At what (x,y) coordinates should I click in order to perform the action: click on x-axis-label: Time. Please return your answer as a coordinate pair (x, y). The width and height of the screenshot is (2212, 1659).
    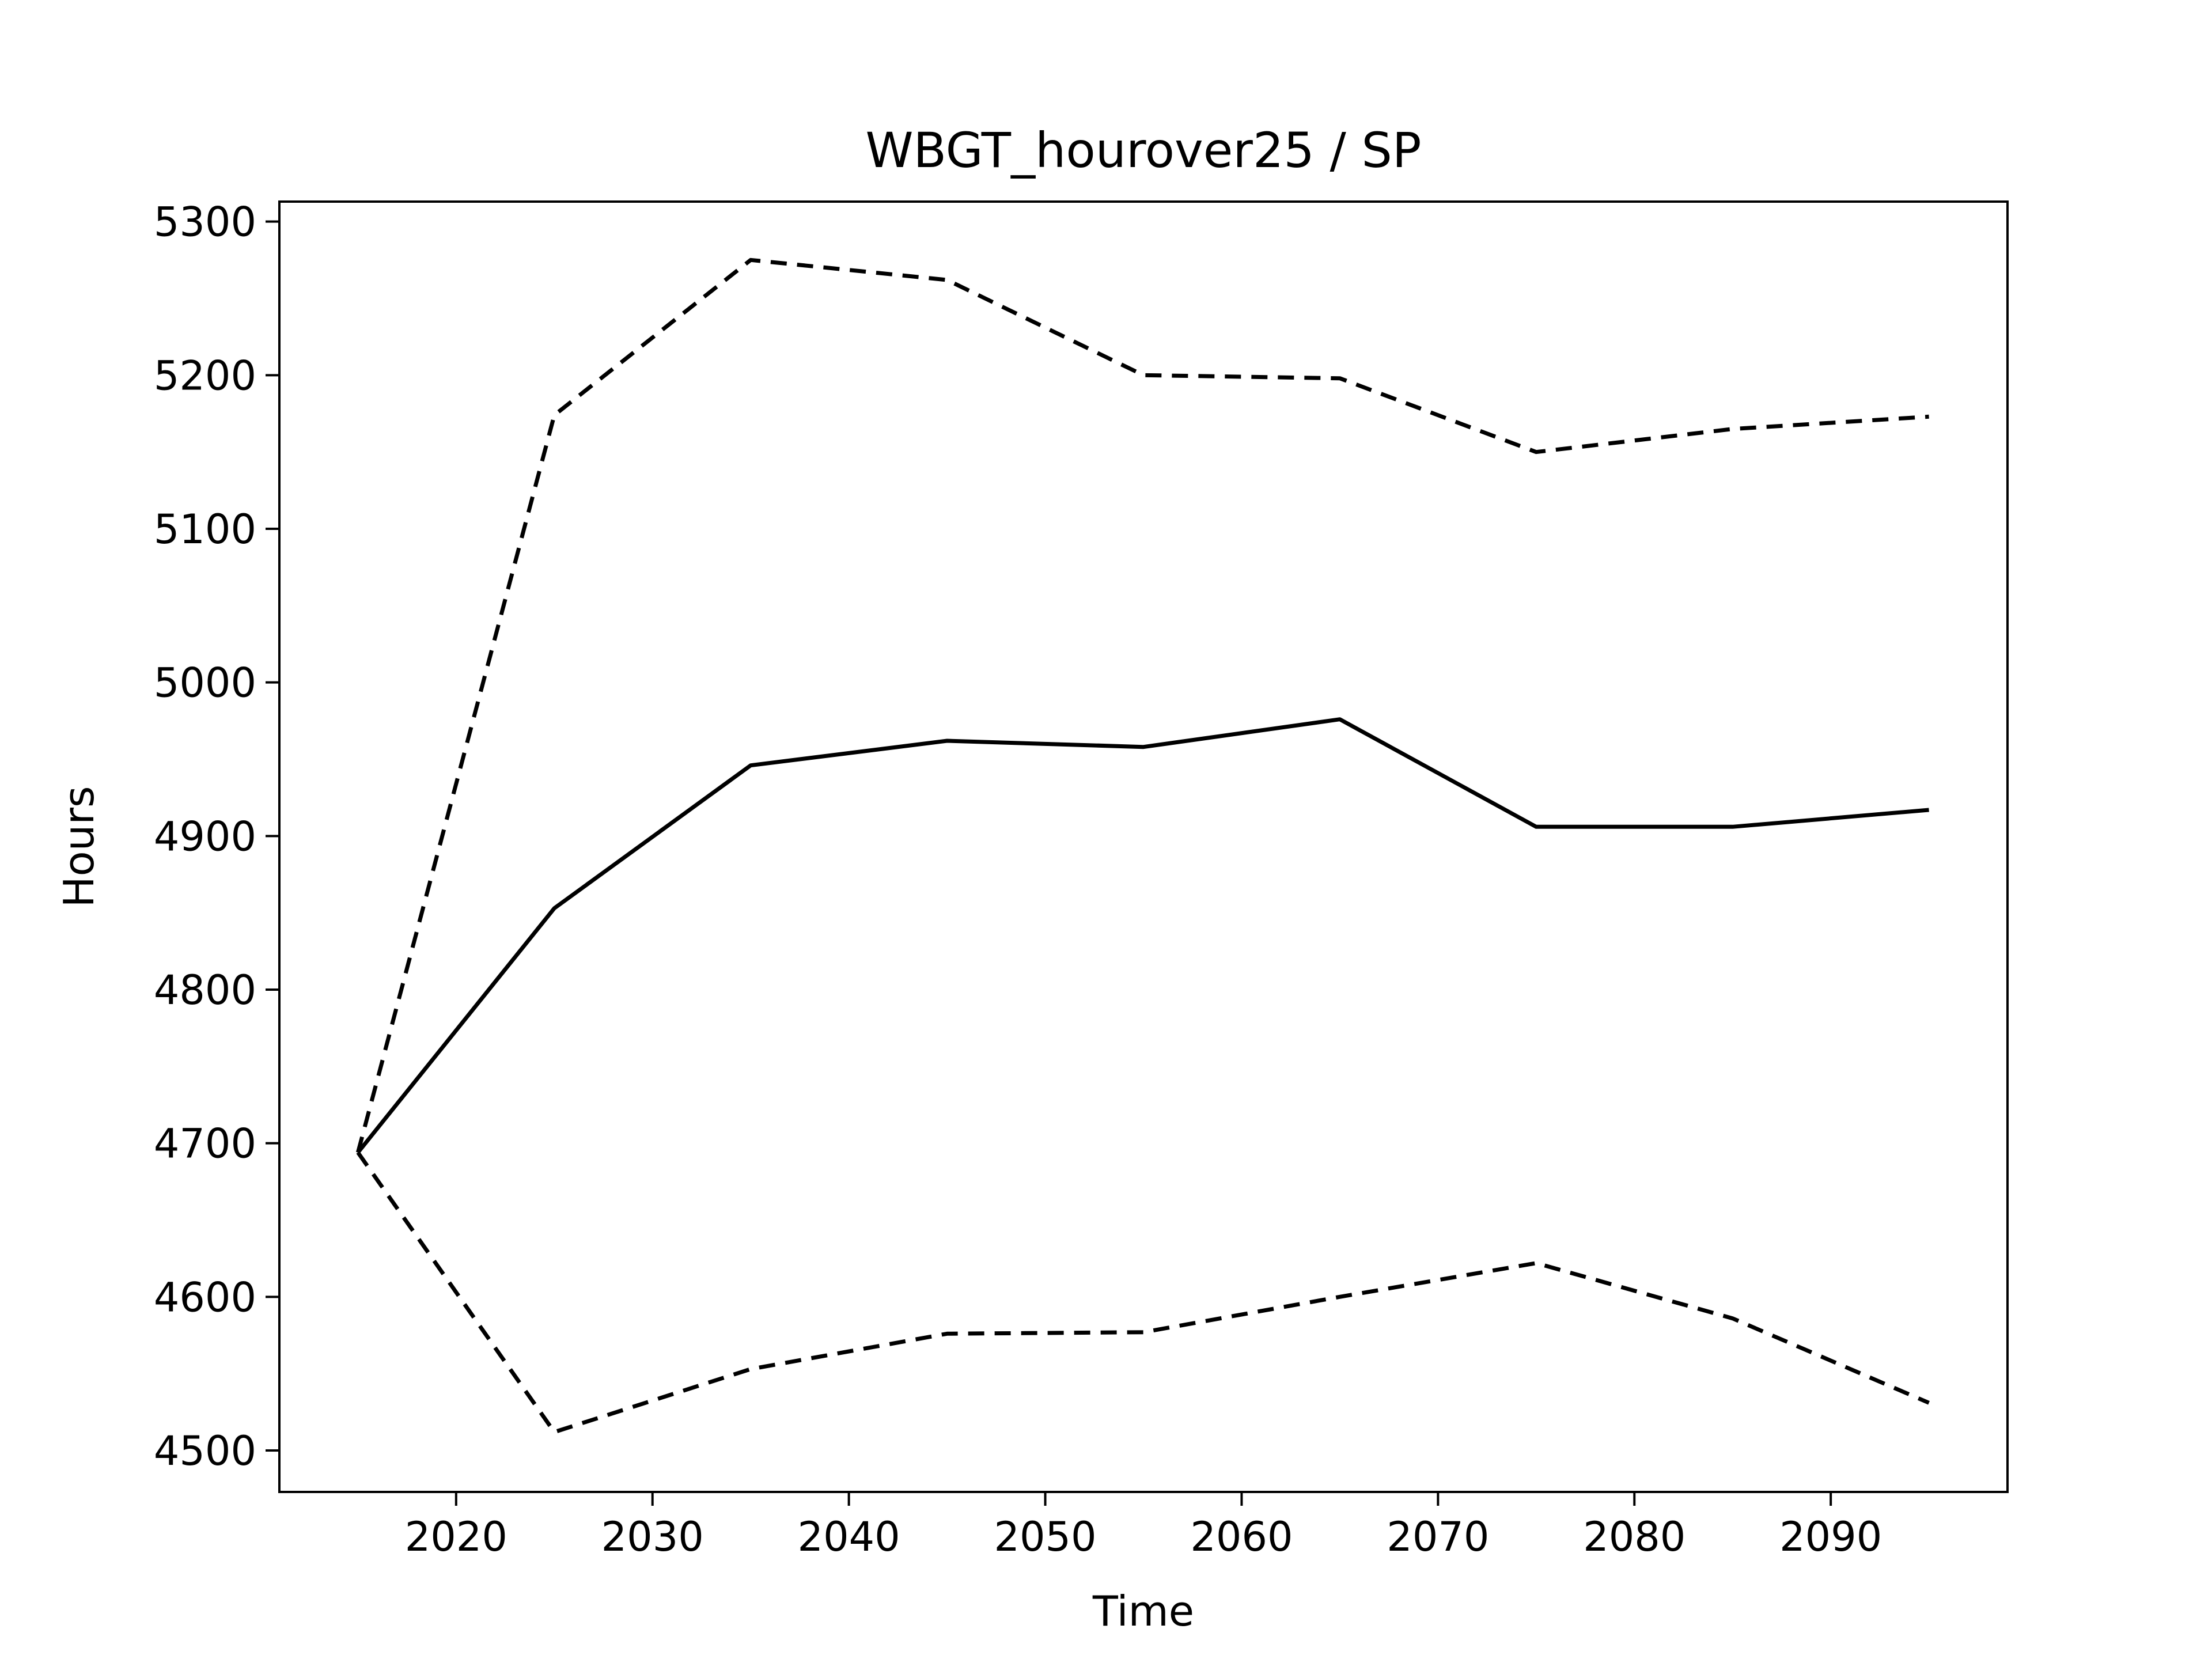
    Looking at the image, I should click on (1143, 1611).